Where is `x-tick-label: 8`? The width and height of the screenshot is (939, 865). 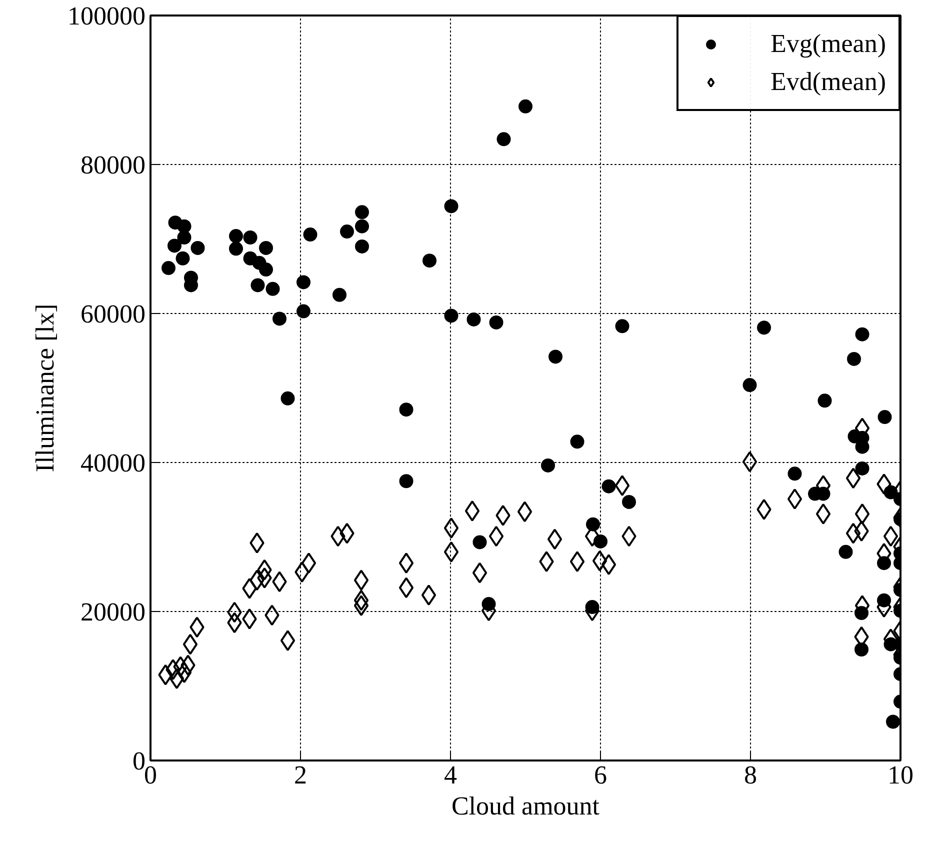
x-tick-label: 8 is located at coordinates (750, 775).